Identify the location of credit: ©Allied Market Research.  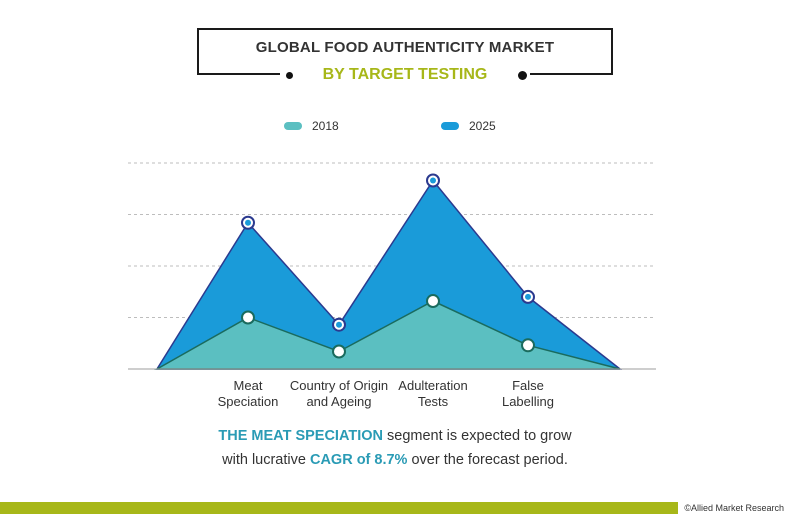
(734, 508).